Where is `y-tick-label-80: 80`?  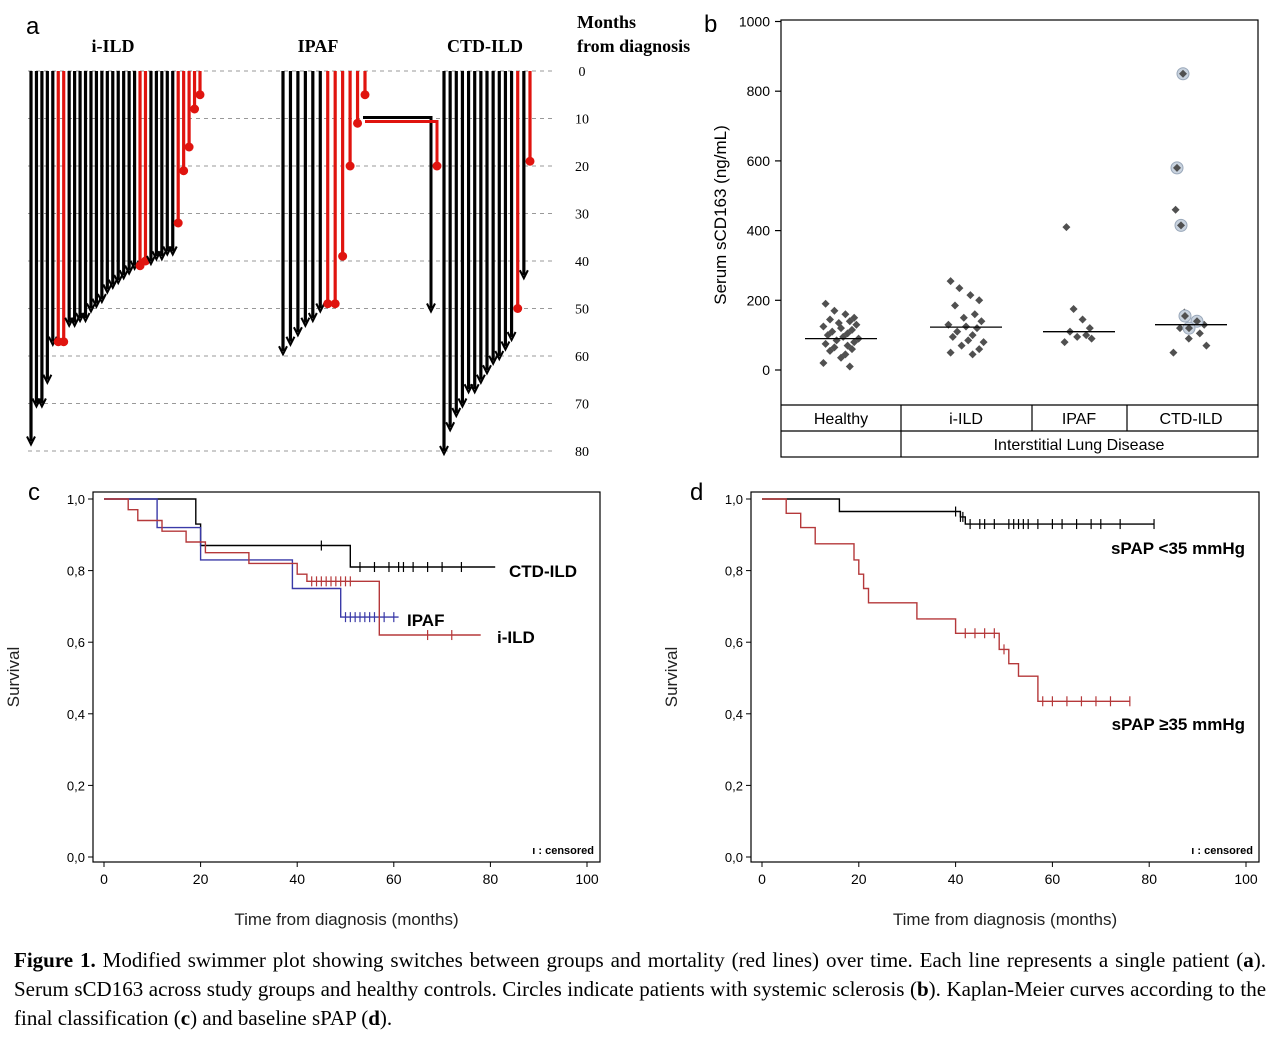
y-tick-label-80: 80 is located at coordinates (582, 452).